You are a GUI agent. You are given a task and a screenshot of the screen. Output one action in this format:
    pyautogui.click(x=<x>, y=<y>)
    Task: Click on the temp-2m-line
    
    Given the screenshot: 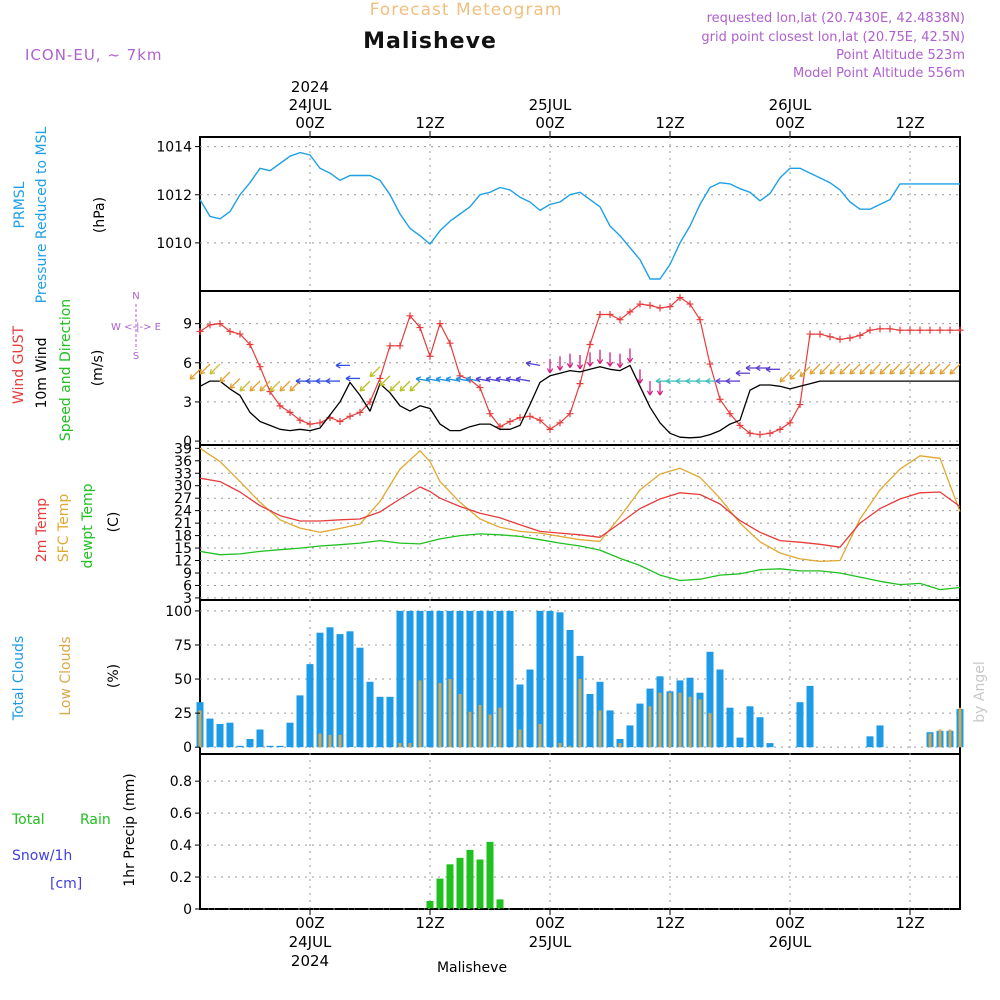 What is the action you would take?
    pyautogui.click(x=580, y=512)
    